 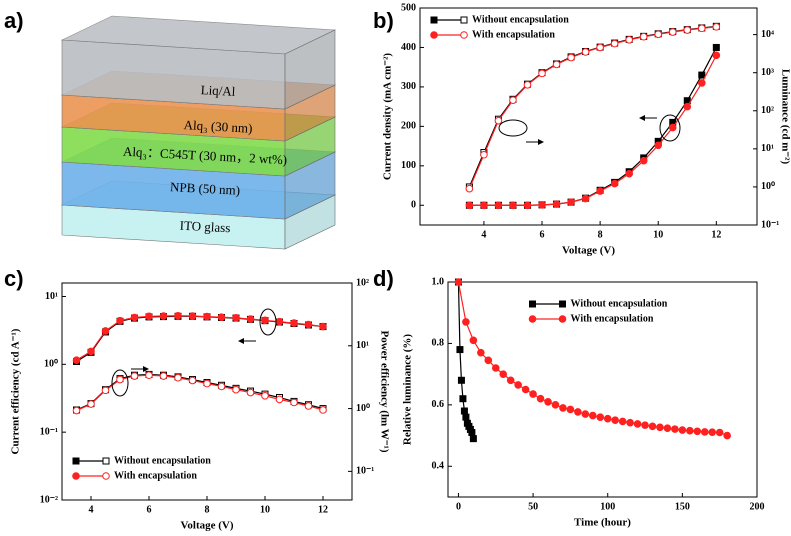 I want to click on y-tick-label: 10¹, so click(x=51, y=296).